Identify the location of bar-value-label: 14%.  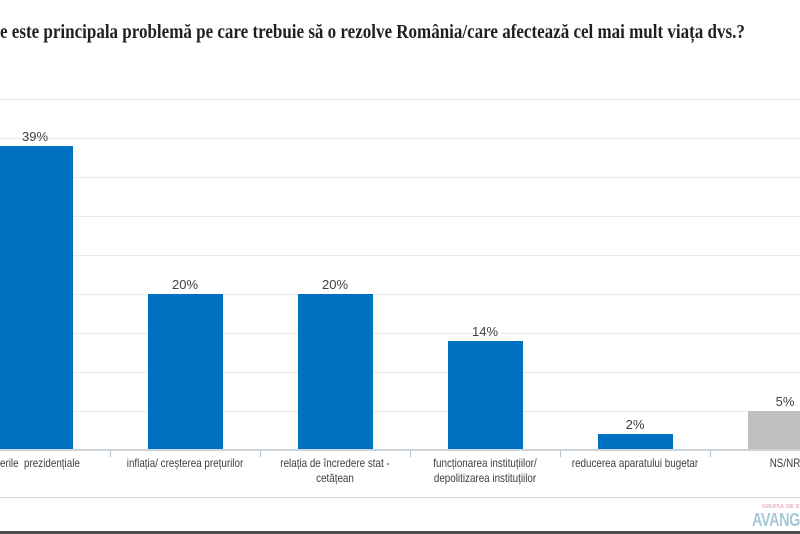
(485, 331).